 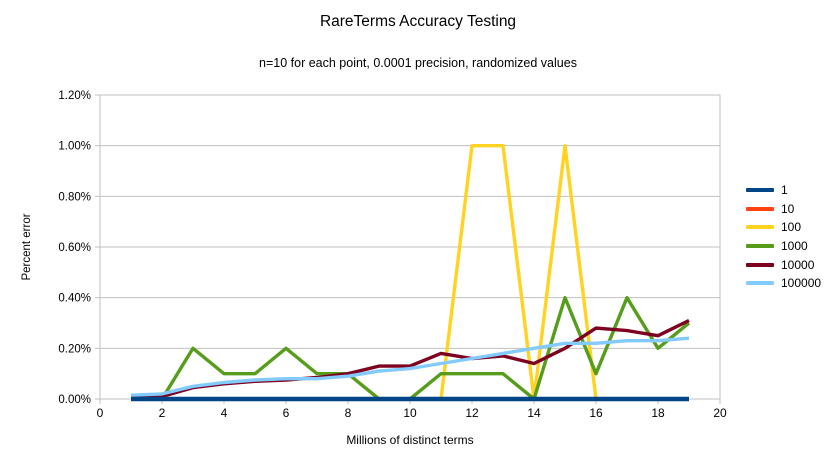 What do you see at coordinates (74, 349) in the screenshot?
I see `y-tick-label: 0.20%` at bounding box center [74, 349].